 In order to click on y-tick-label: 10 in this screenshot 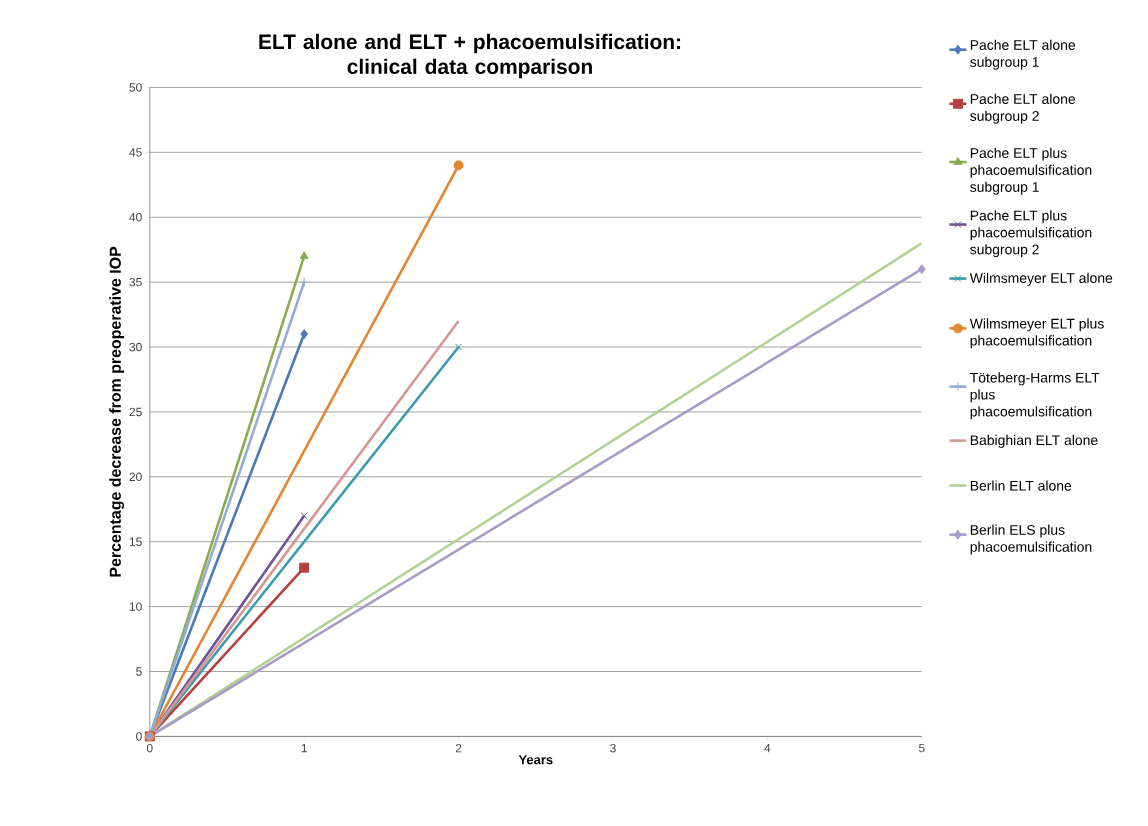, I will do `click(135, 606)`.